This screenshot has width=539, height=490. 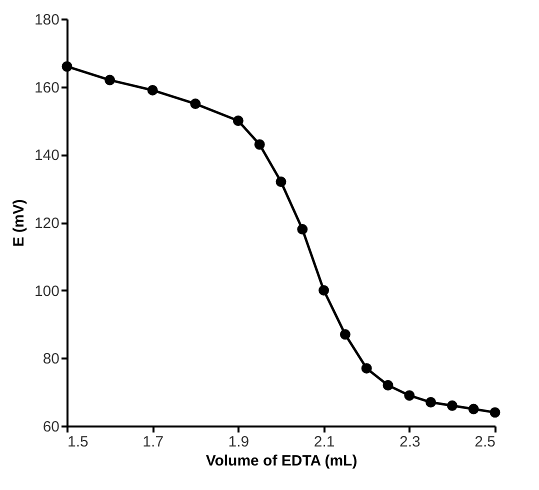 What do you see at coordinates (324, 442) in the screenshot?
I see `x-tick-label: 2.1` at bounding box center [324, 442].